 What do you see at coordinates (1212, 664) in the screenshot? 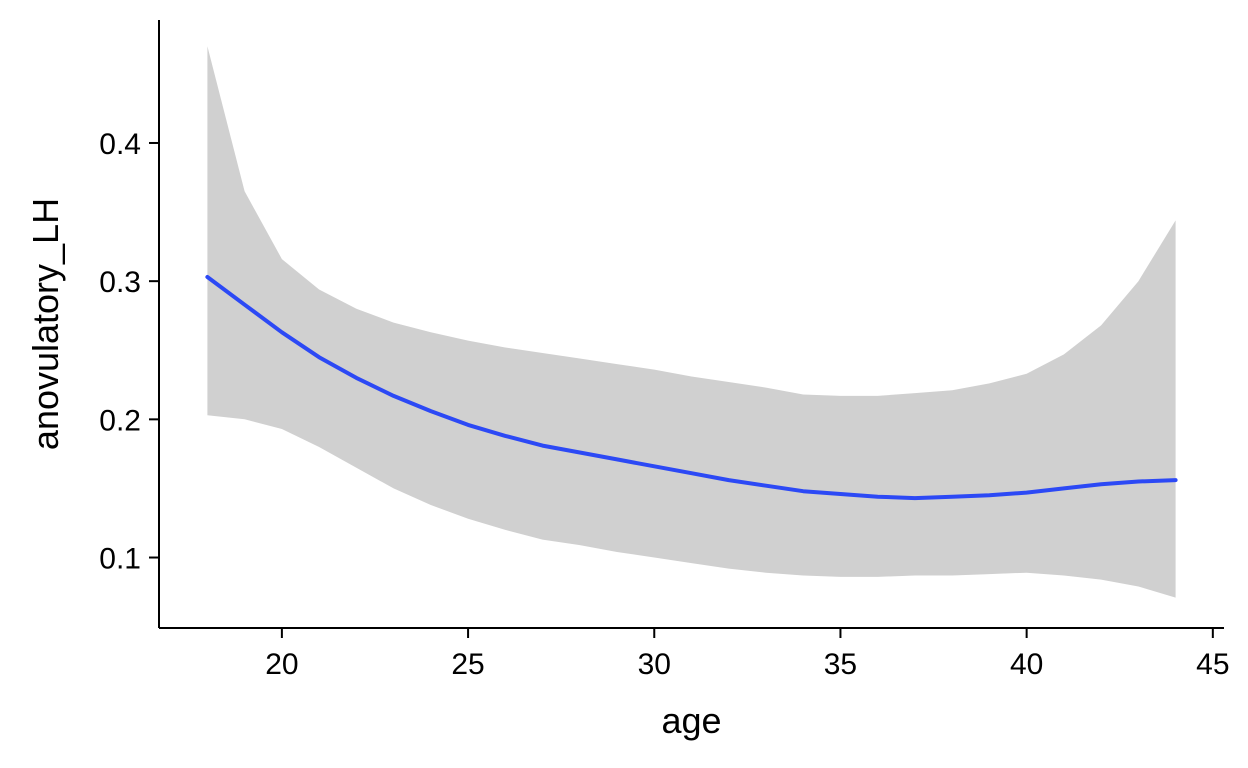
I see `x-tick-label: 45` at bounding box center [1212, 664].